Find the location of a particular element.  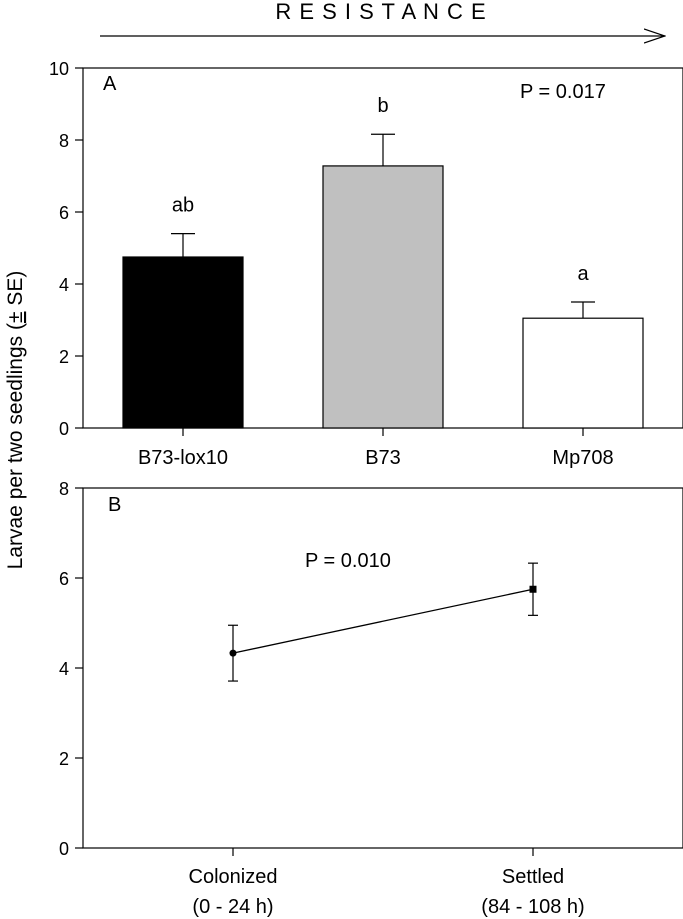

panel-a-y-tick-label: 6 is located at coordinates (64, 213).